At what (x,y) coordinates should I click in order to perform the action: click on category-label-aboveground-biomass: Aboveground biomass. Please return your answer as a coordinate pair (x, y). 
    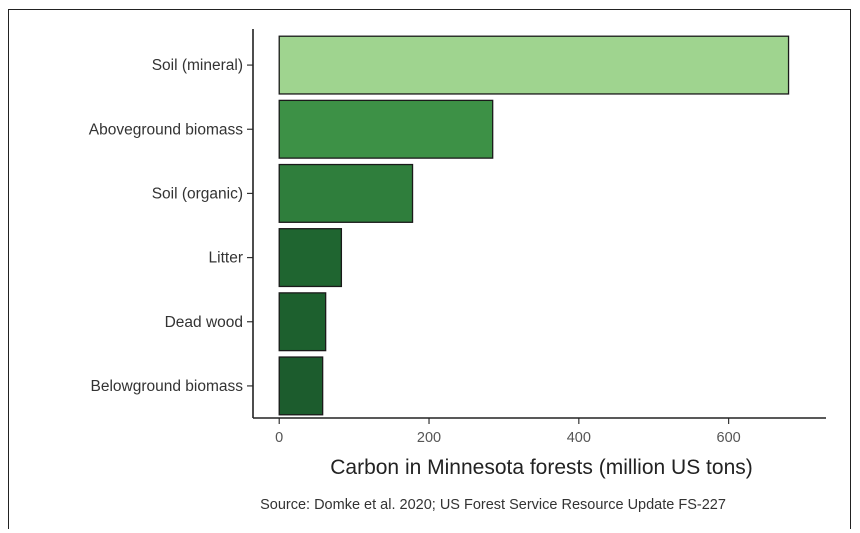
    Looking at the image, I should click on (166, 129).